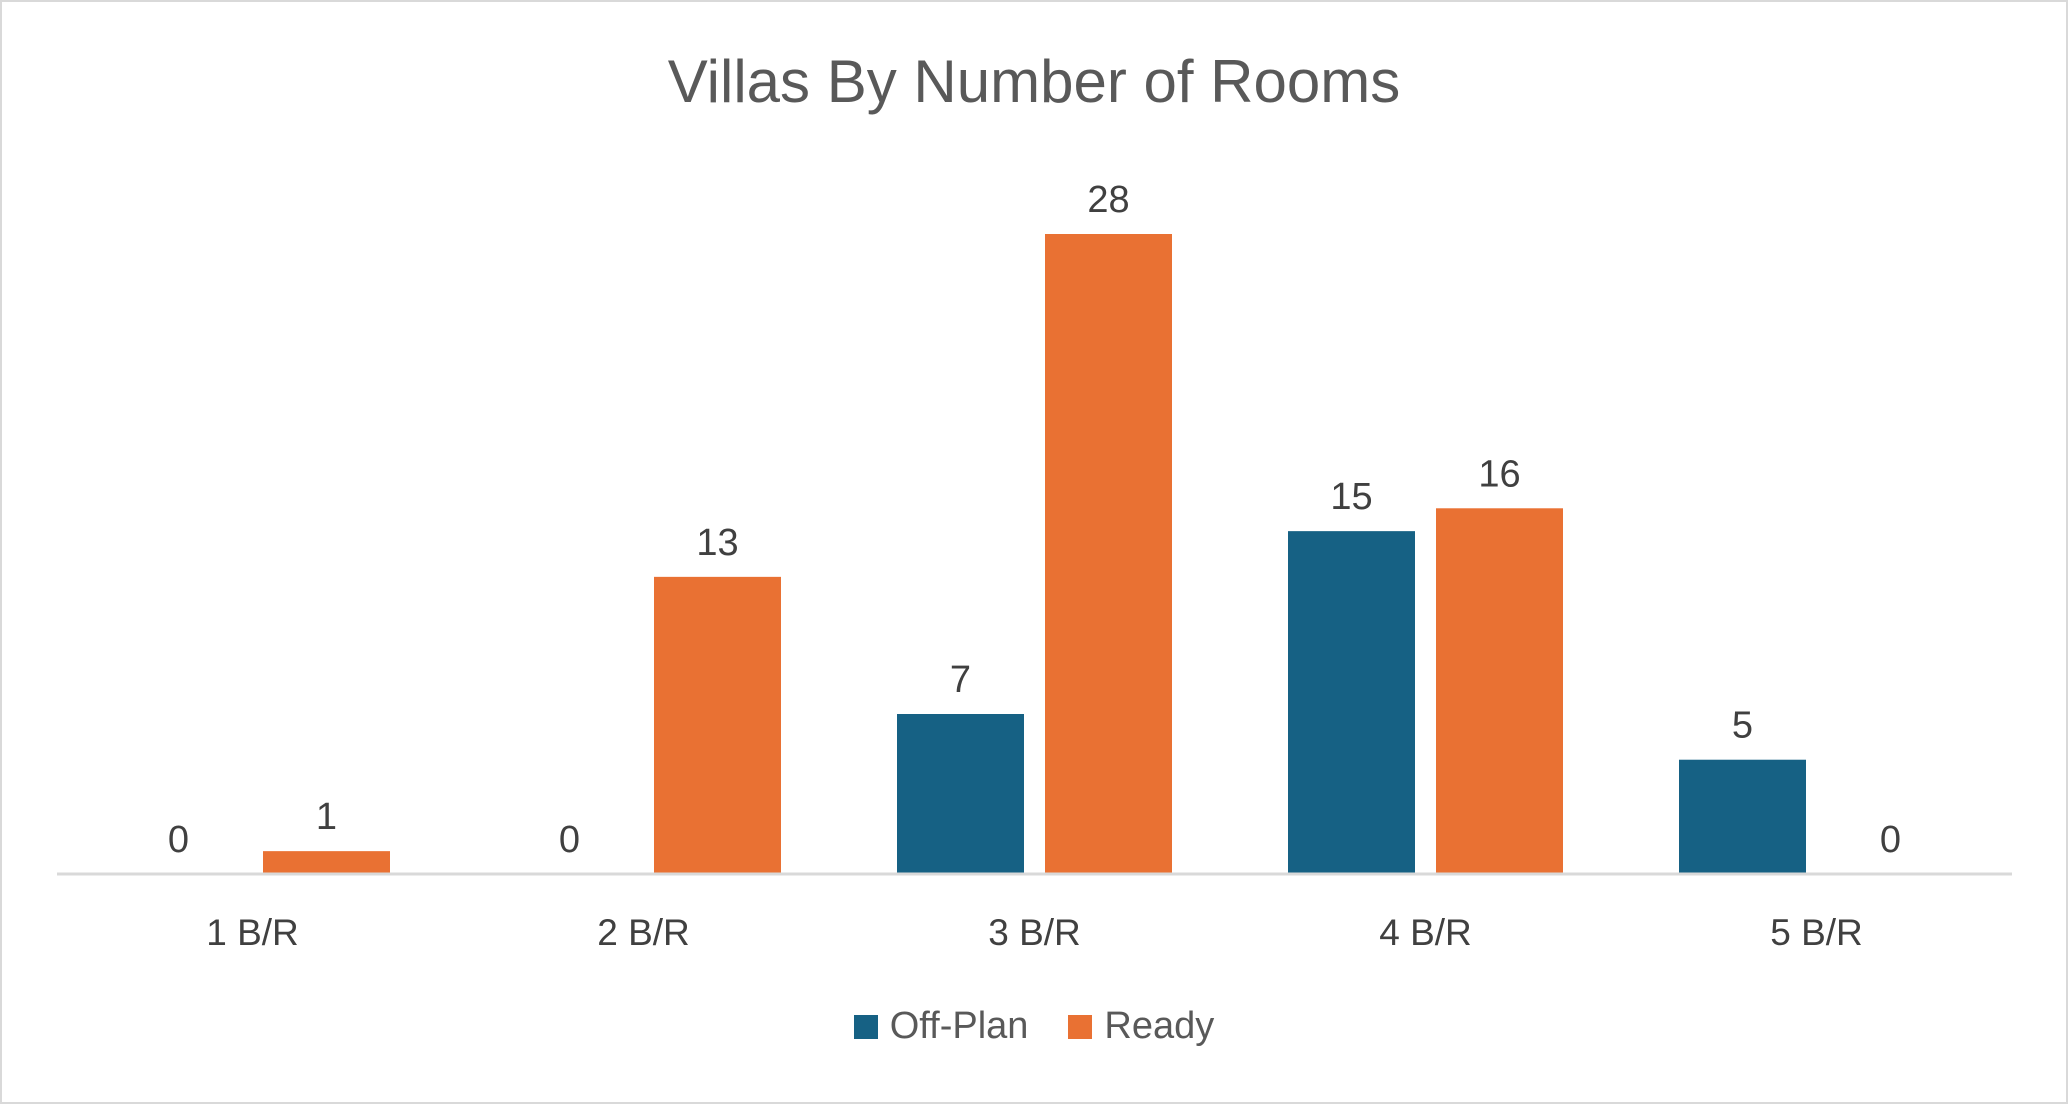 The width and height of the screenshot is (2068, 1104). What do you see at coordinates (1034, 1026) in the screenshot?
I see `legend: Off-Plan Ready` at bounding box center [1034, 1026].